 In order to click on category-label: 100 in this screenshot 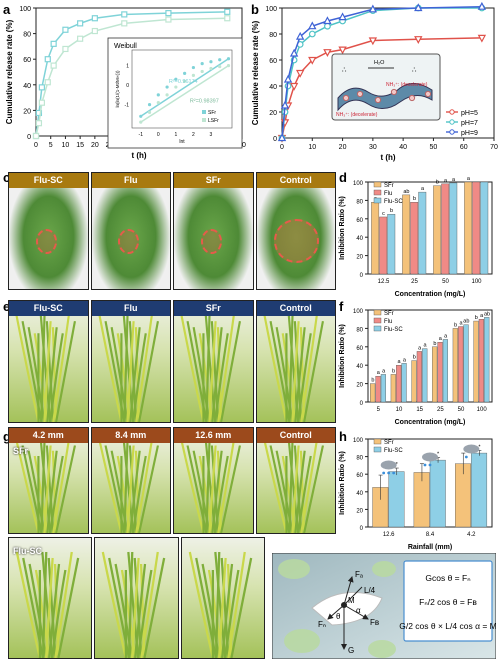, I will do `click(482, 410)`.